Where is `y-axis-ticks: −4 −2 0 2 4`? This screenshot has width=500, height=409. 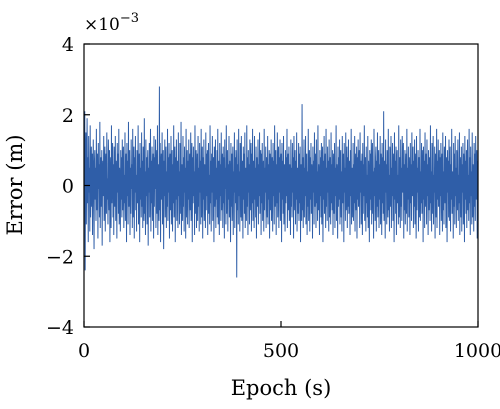 y-axis-ticks: −4 −2 0 2 4 is located at coordinates (68, 186).